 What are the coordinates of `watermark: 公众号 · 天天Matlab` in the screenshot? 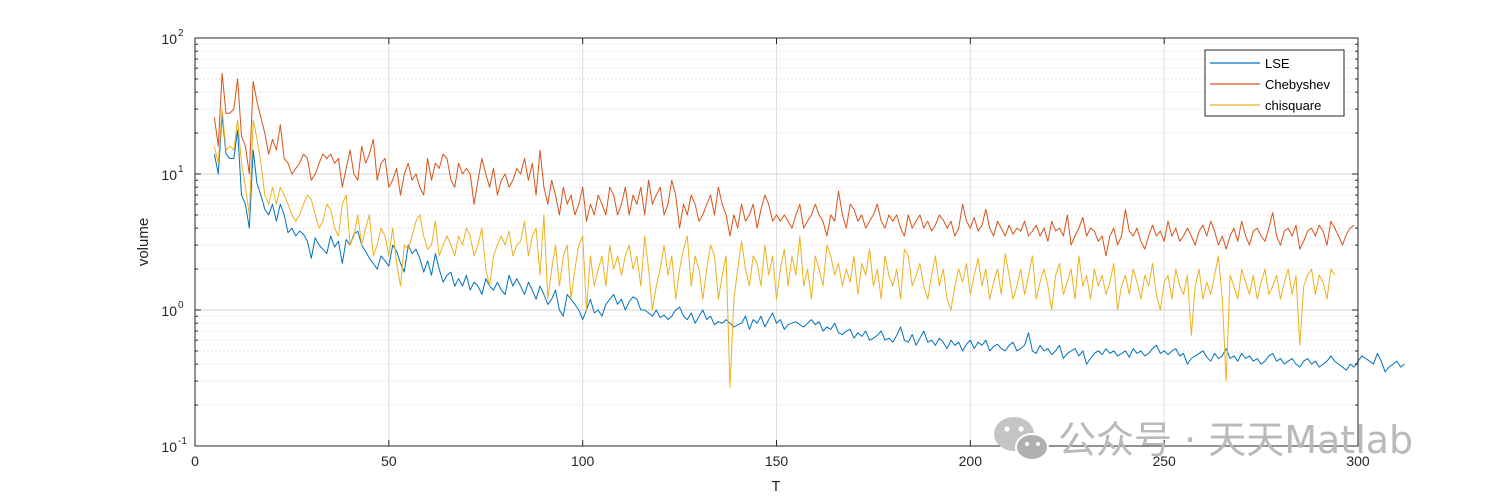 It's located at (1203, 439).